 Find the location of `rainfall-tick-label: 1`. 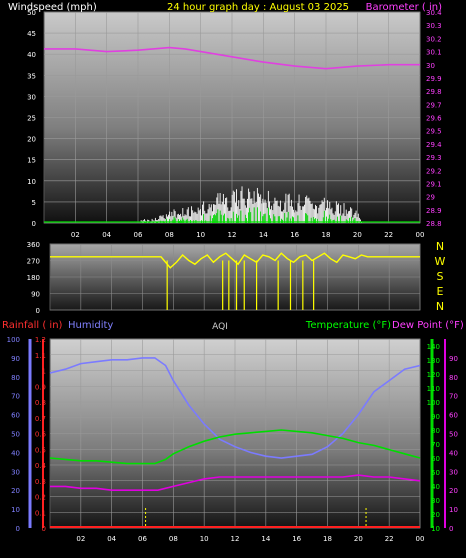

rainfall-tick-label: 1 is located at coordinates (44, 372).